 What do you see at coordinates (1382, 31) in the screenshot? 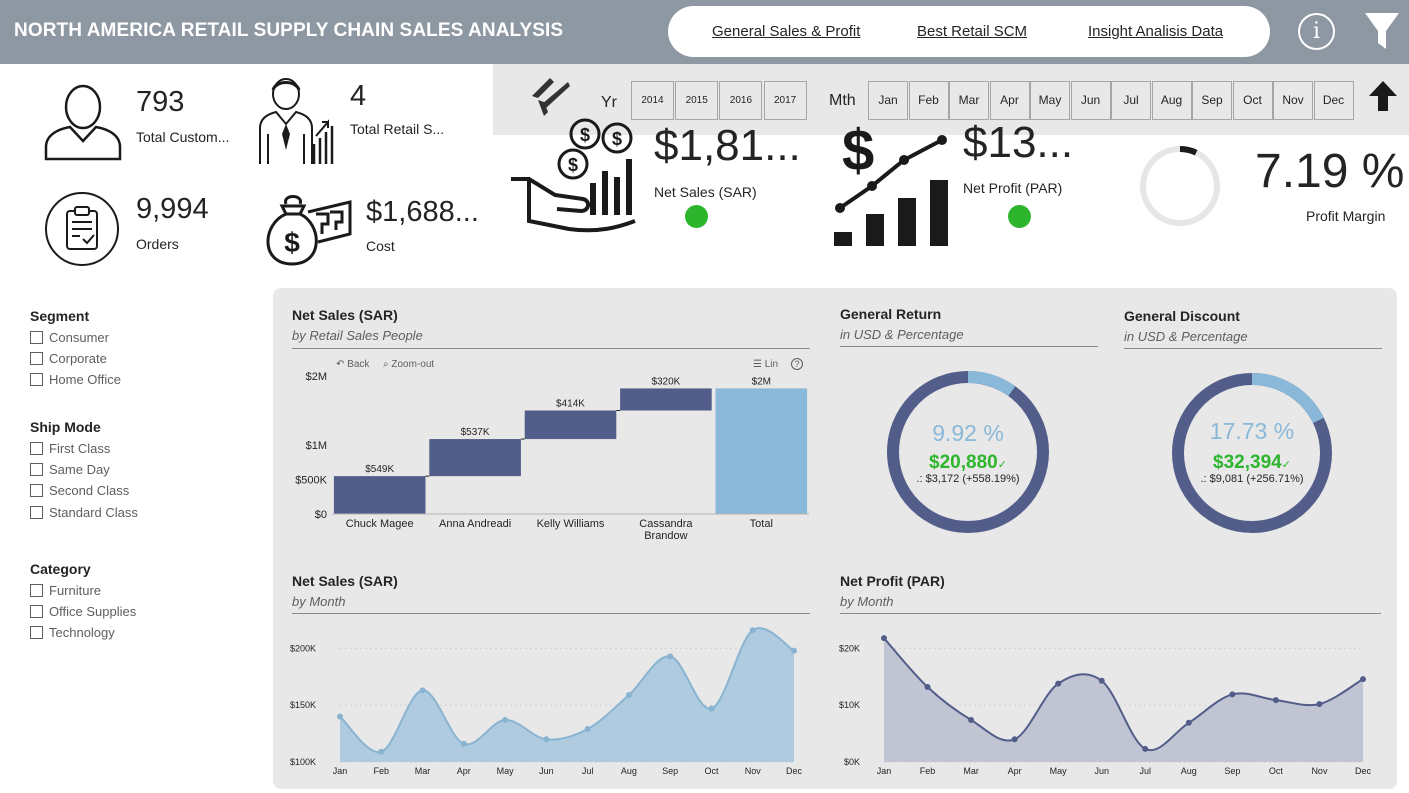
I see `funnel-icon` at bounding box center [1382, 31].